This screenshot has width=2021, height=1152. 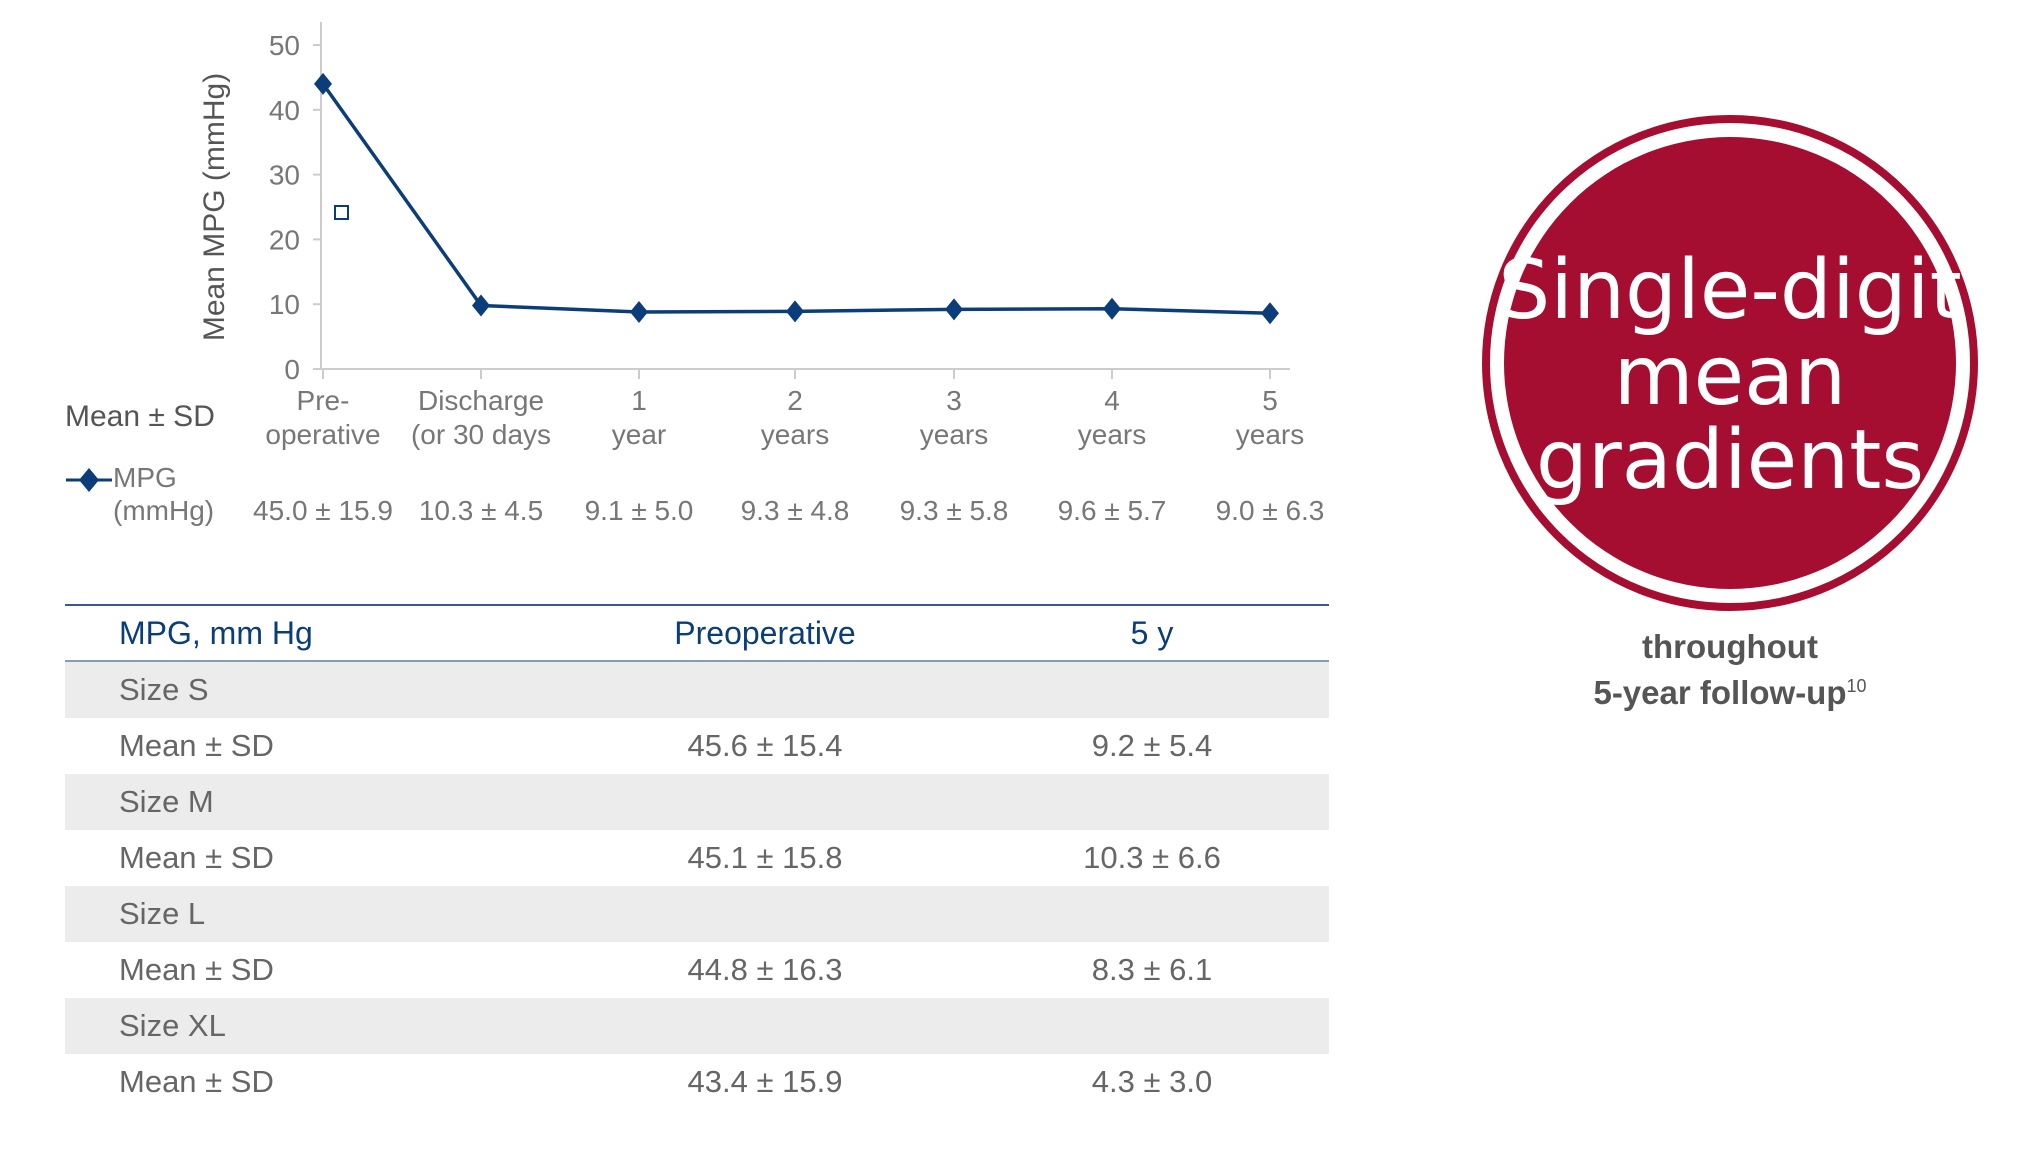 What do you see at coordinates (216, 632) in the screenshot?
I see `header-mpg: MPG, mm Hg` at bounding box center [216, 632].